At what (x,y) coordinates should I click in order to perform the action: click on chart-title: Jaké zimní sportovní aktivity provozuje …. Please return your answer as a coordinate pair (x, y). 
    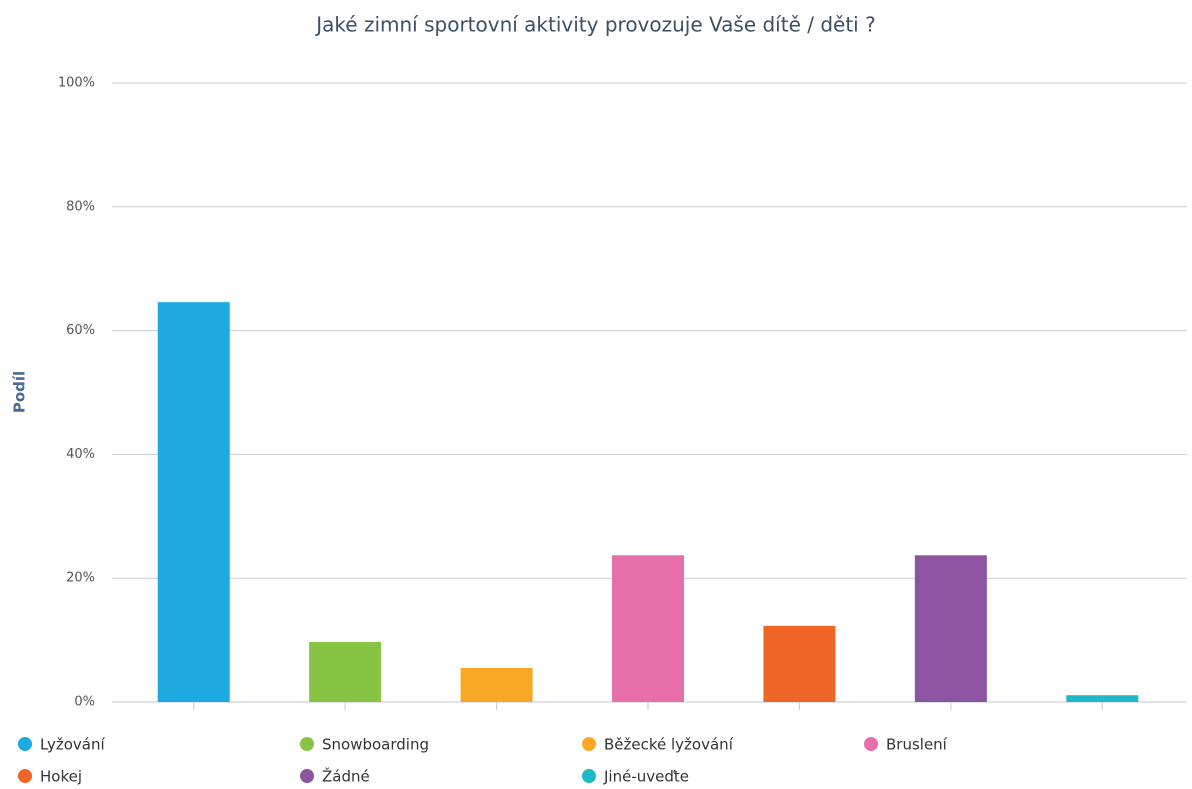
    Looking at the image, I should click on (594, 25).